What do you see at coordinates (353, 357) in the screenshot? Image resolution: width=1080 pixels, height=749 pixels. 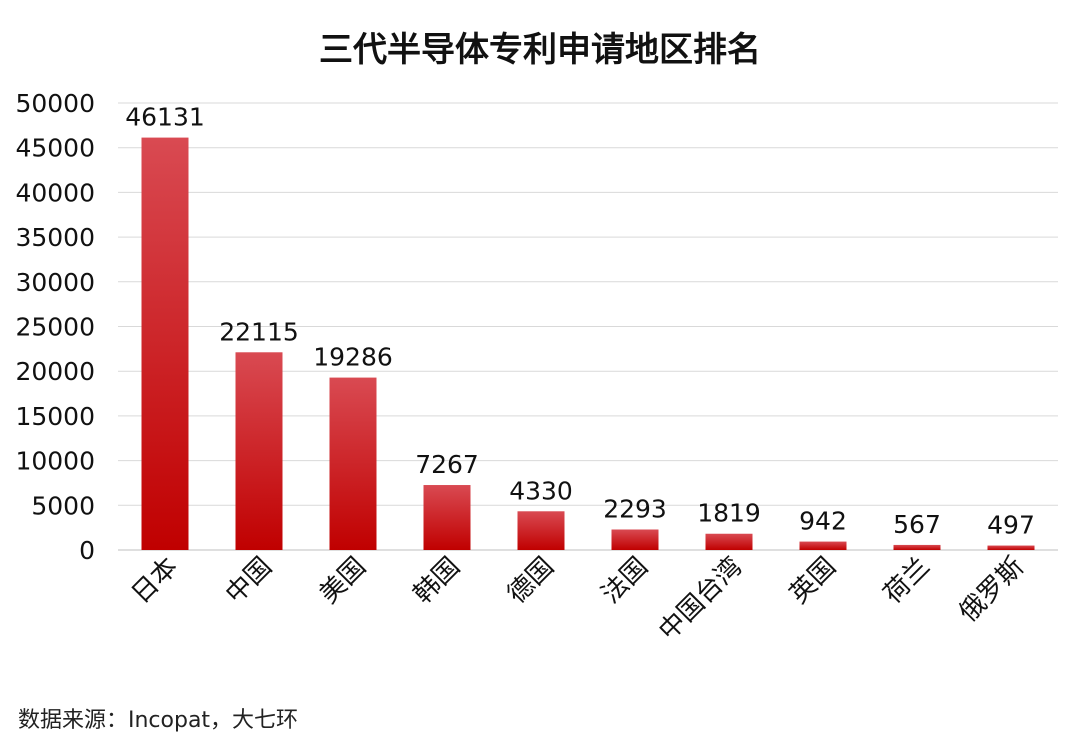 I see `data-label: 19286` at bounding box center [353, 357].